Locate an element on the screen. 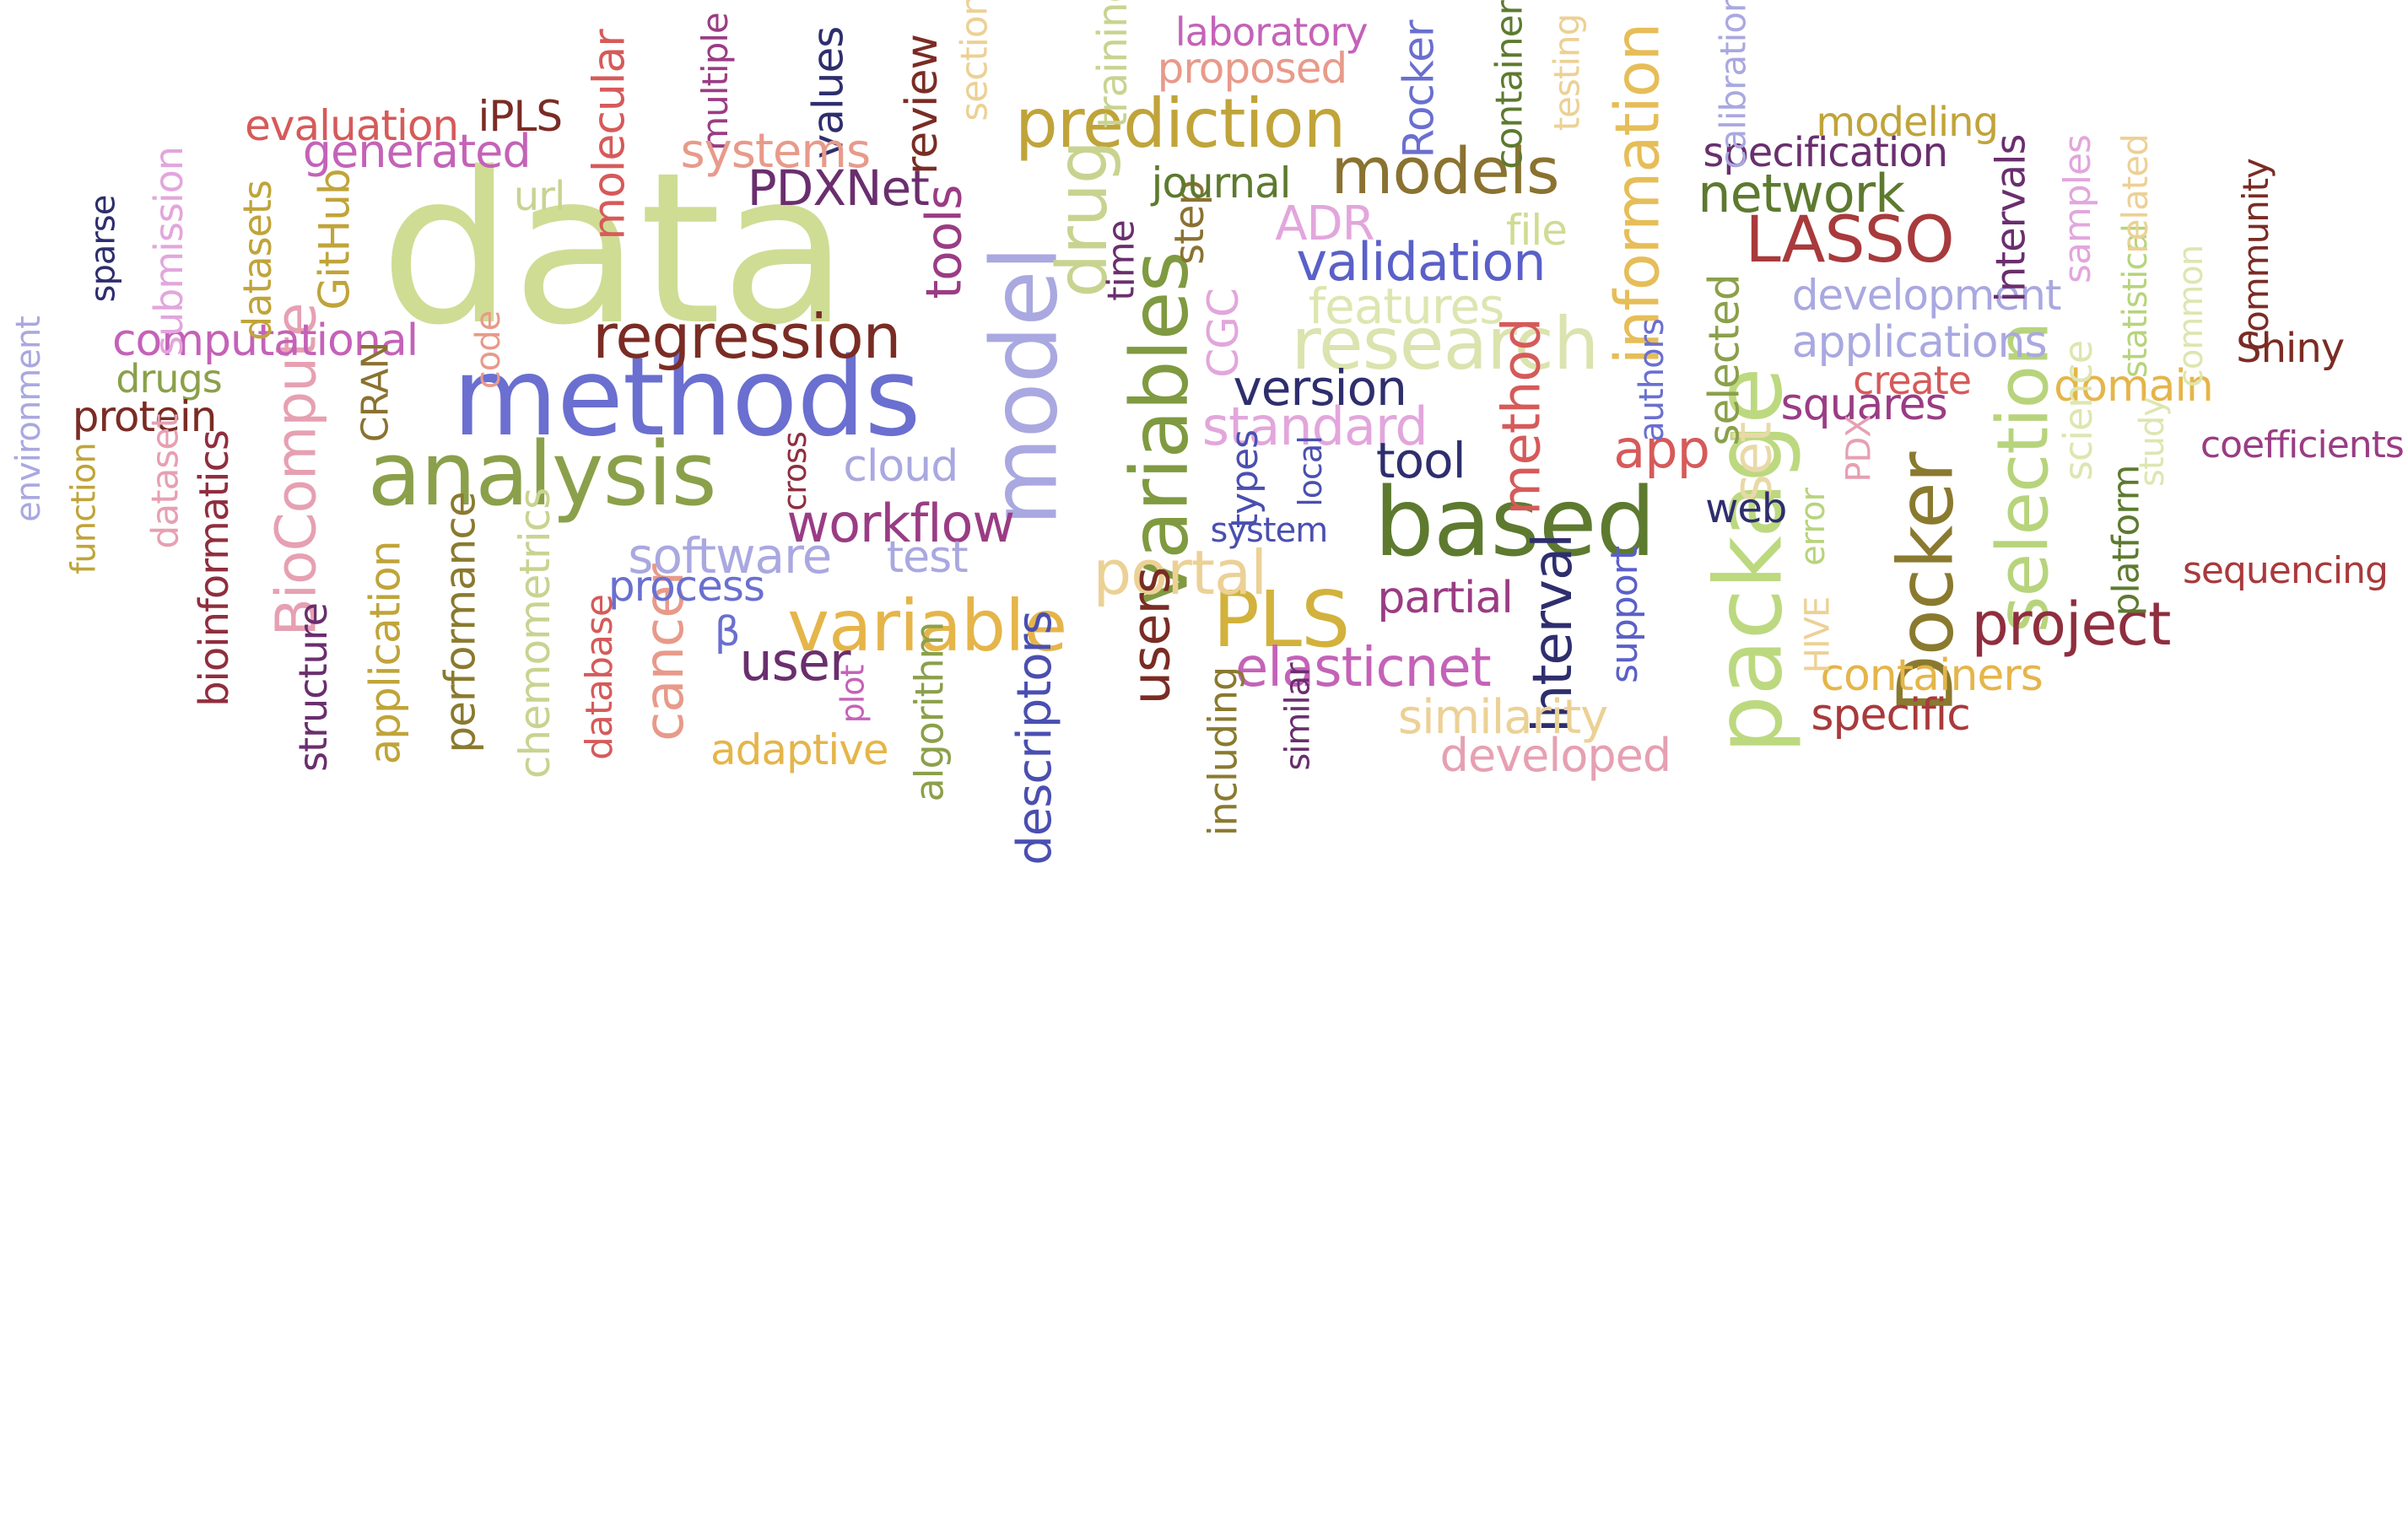  word-cran: CRAN is located at coordinates (375, 392).